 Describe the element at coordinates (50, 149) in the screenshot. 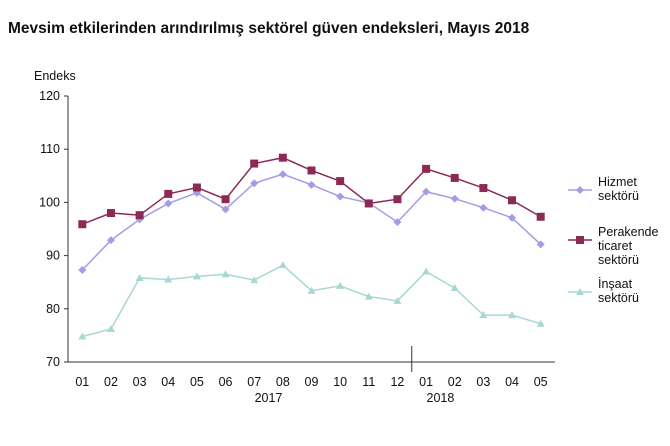

I see `y-tick-label: 110` at that location.